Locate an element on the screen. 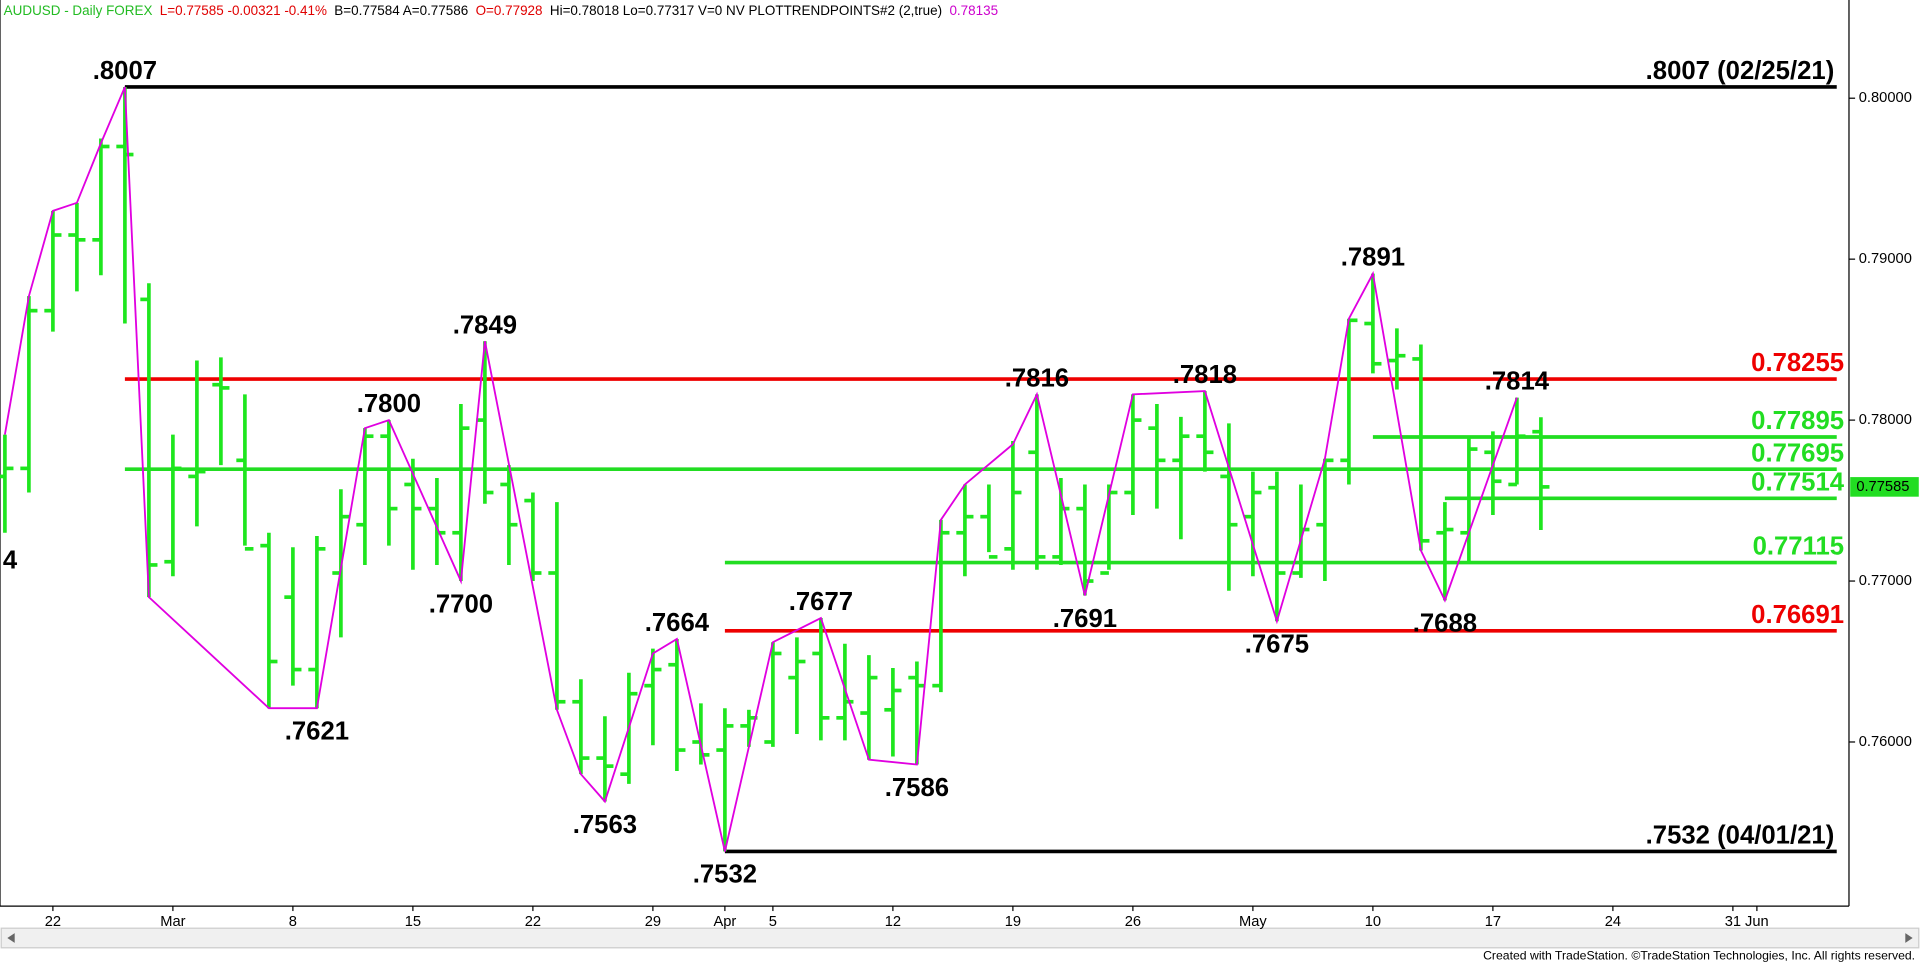 Image resolution: width=1920 pixels, height=963 pixels. pivot-label: .7688 is located at coordinates (1445, 624).